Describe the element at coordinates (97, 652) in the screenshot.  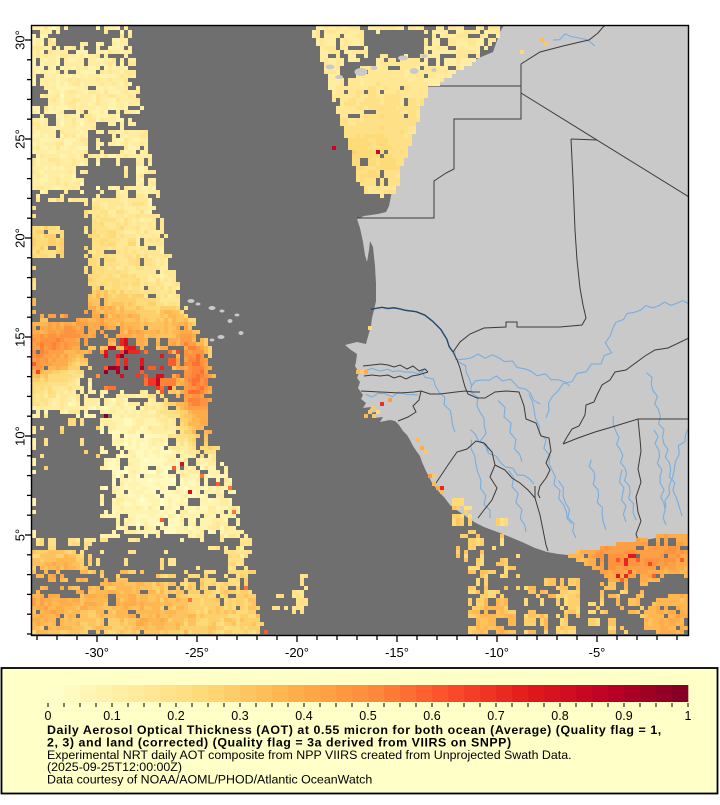
I see `svg-text: -30°` at that location.